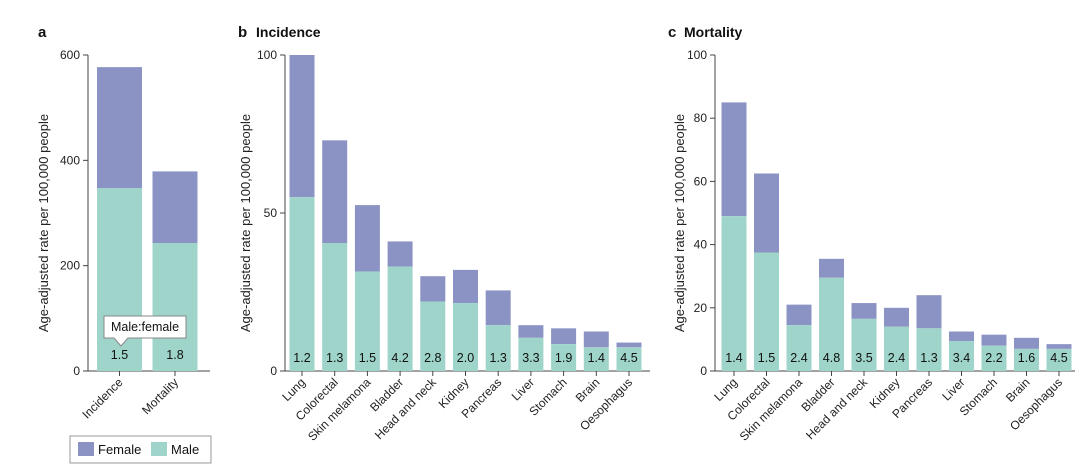 This screenshot has width=1080, height=472. What do you see at coordinates (119, 449) in the screenshot?
I see `legend-label-female: Female` at bounding box center [119, 449].